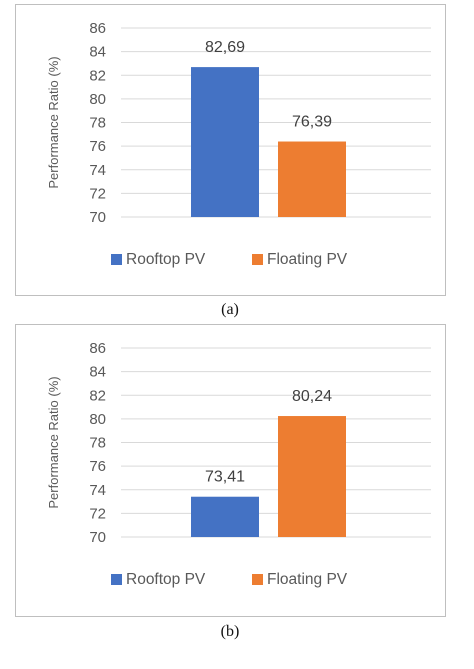 The image size is (474, 669). Describe the element at coordinates (166, 579) in the screenshot. I see `chart-b-legend-label: Rooftop PV` at that location.